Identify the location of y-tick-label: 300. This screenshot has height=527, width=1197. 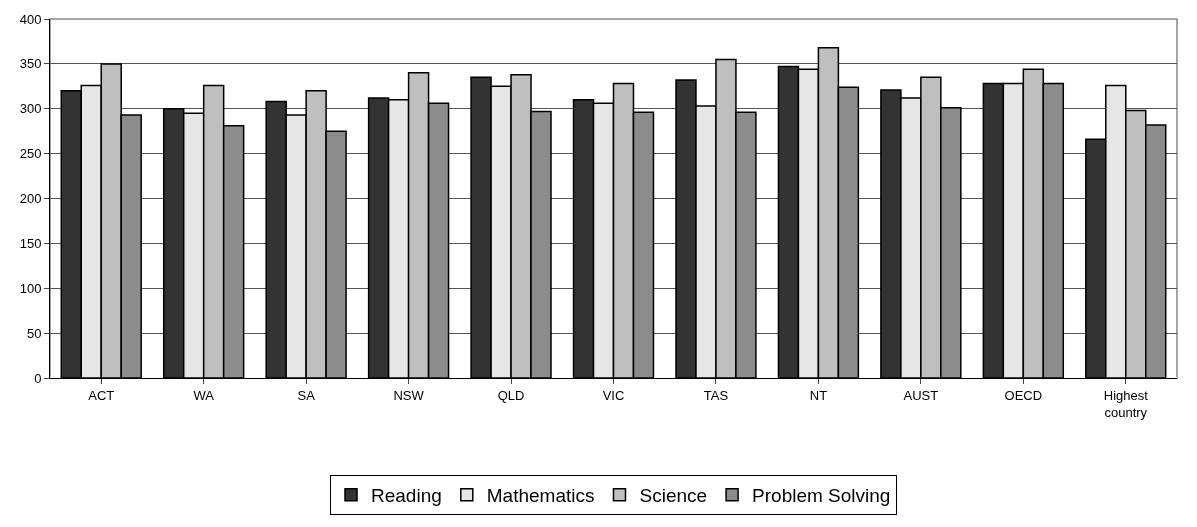
(30, 109).